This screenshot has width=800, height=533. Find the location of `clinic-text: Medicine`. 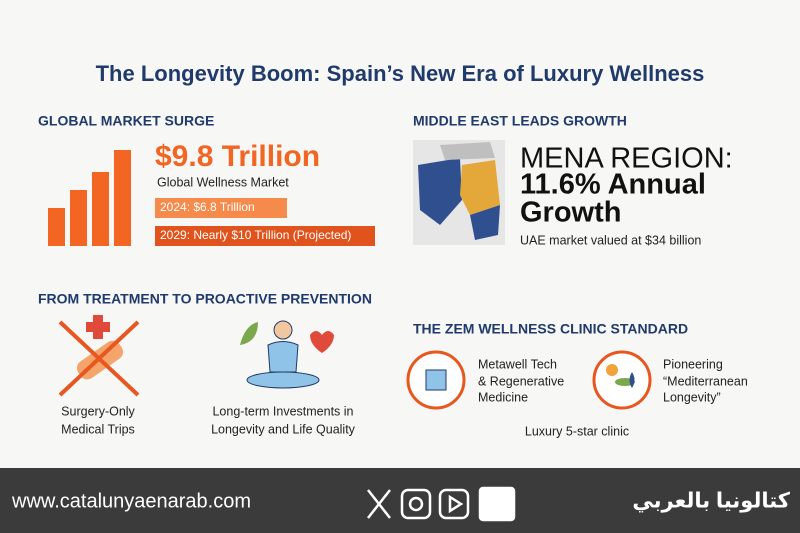

clinic-text: Medicine is located at coordinates (503, 397).